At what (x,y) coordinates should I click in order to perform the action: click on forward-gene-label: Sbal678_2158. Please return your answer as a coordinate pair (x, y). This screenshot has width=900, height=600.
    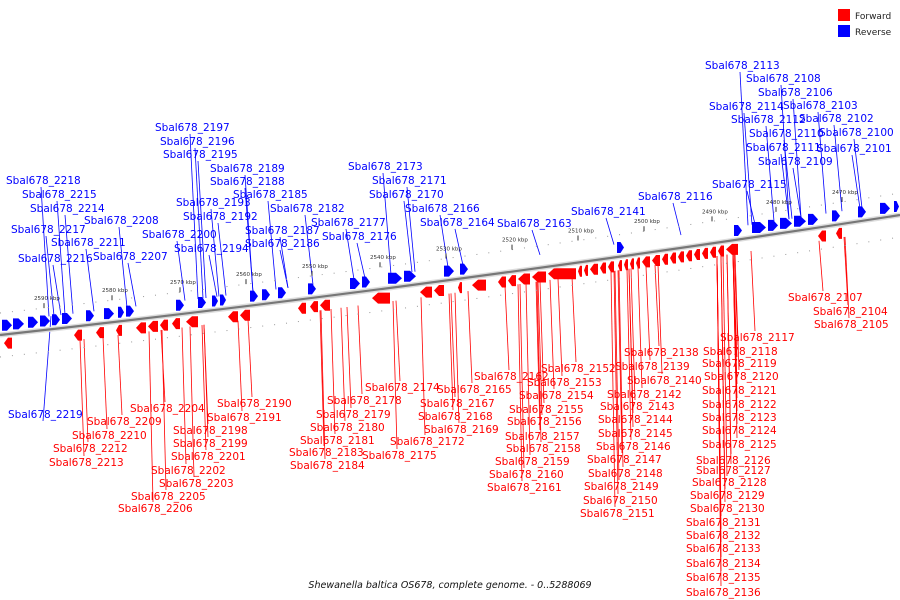
    Looking at the image, I should click on (543, 449).